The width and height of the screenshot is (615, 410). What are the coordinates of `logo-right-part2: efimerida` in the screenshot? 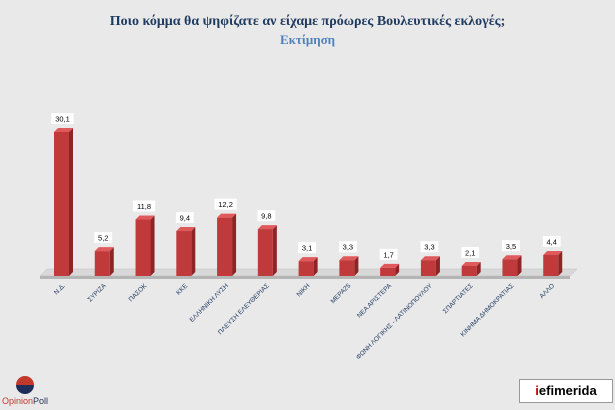 It's located at (567, 390).